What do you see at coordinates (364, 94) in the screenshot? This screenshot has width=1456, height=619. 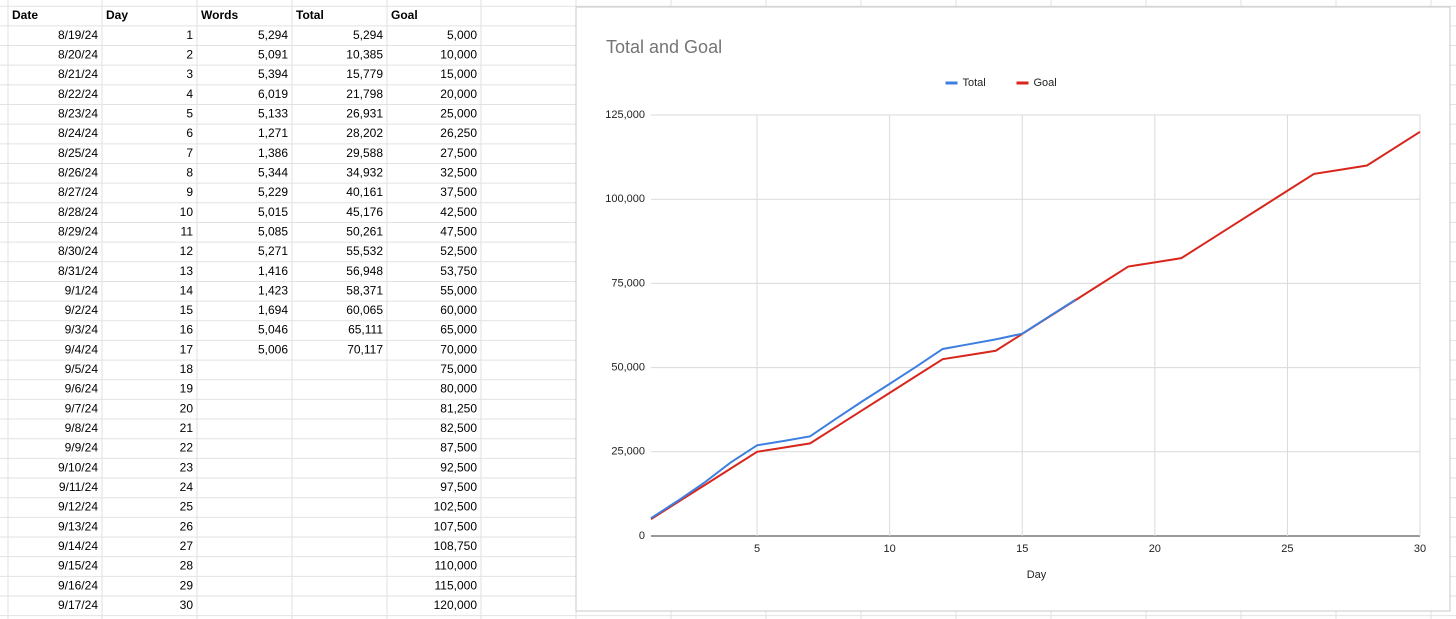 I see `cell: 21,798` at bounding box center [364, 94].